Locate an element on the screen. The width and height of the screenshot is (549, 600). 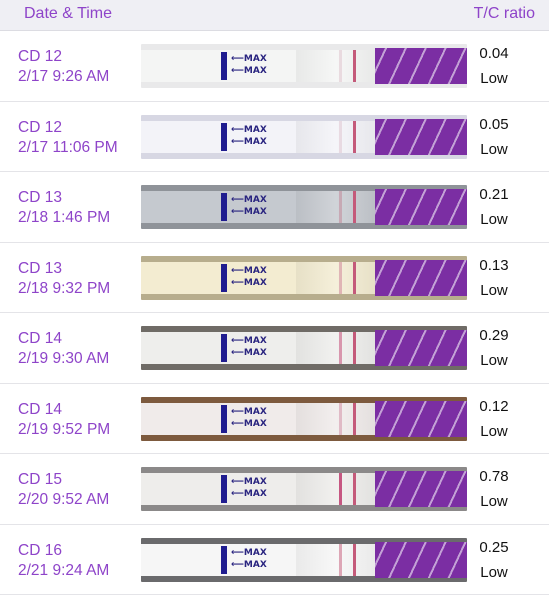
tc-ratio-cell: 0.12 Low is located at coordinates (494, 419).